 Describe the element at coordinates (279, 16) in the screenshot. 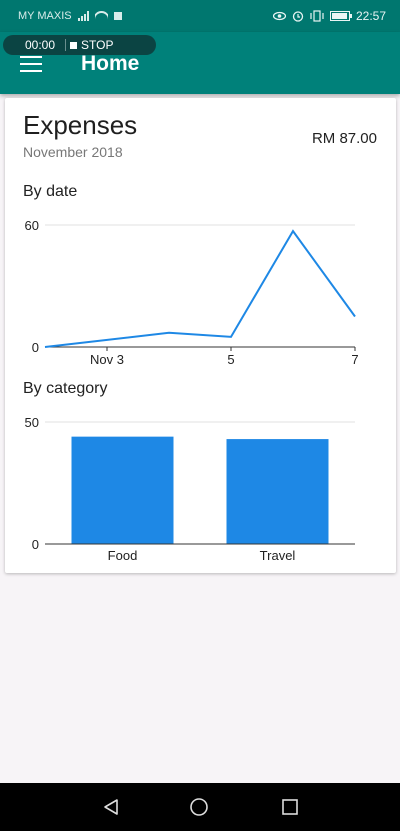

I see `eye-icon` at that location.